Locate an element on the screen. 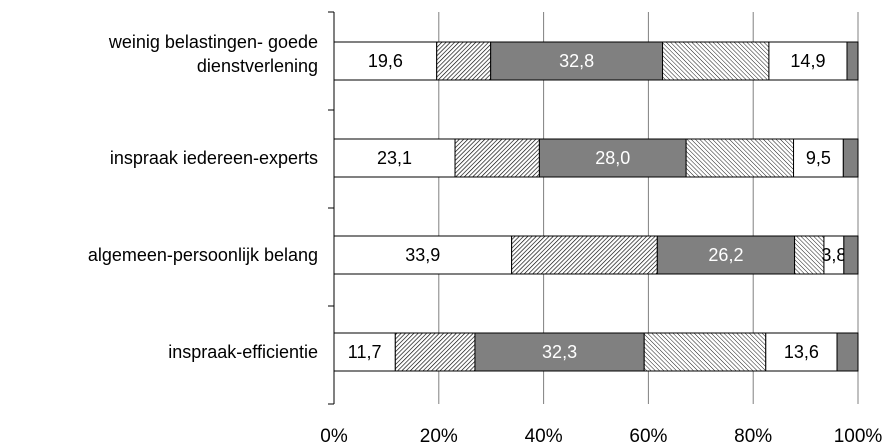  data-label: 19,6 is located at coordinates (385, 61).